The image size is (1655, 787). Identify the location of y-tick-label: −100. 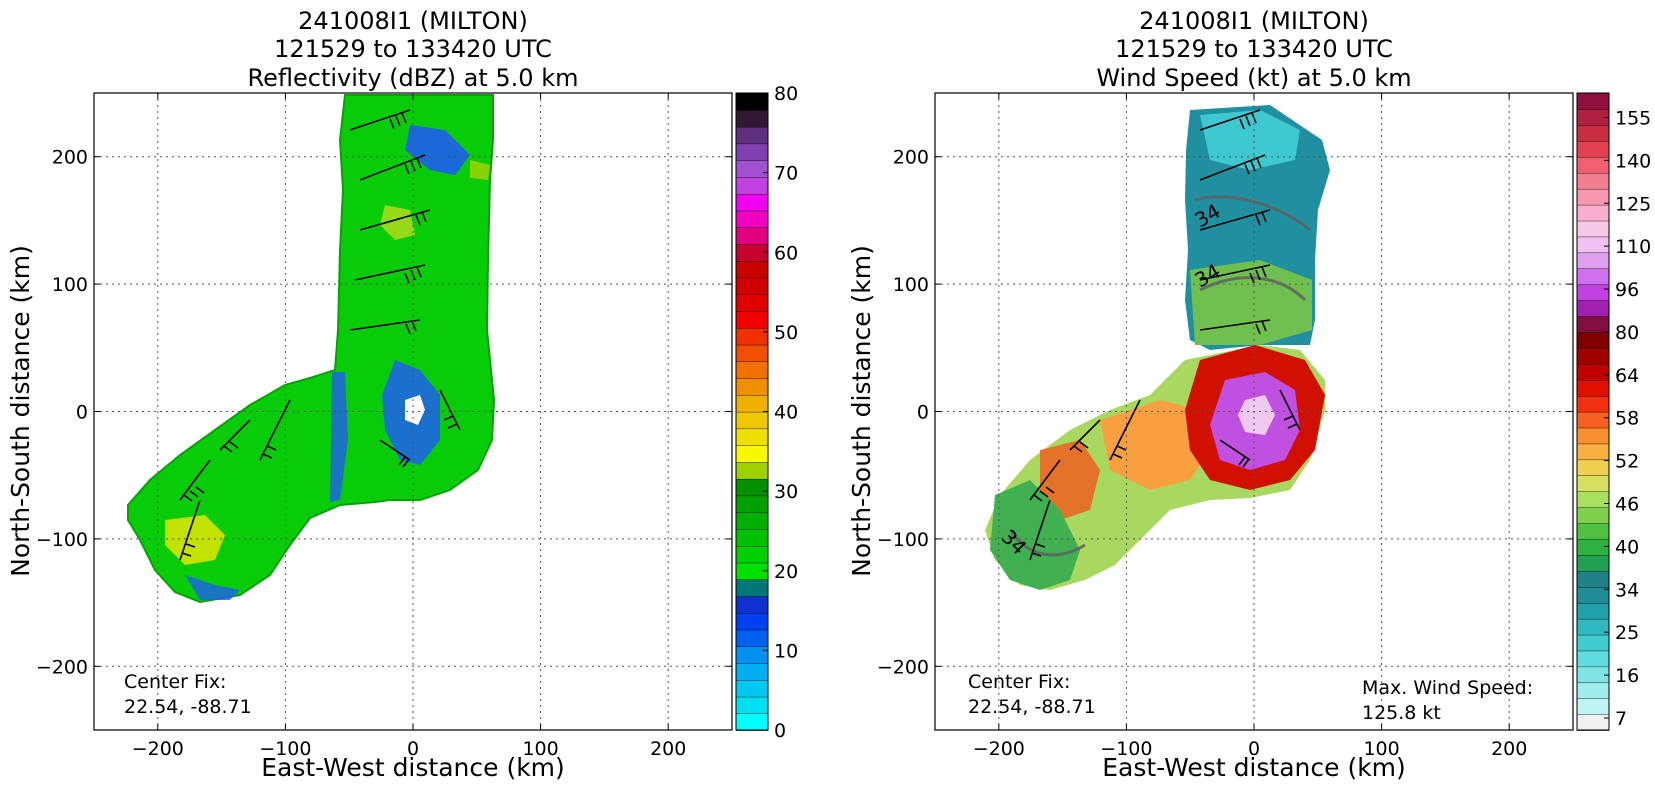
(903, 540).